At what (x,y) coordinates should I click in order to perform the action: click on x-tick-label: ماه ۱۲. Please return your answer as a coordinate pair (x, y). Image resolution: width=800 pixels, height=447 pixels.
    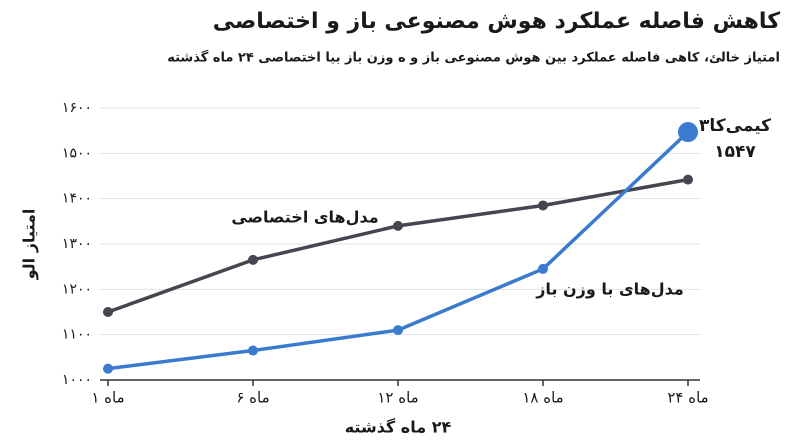
    Looking at the image, I should click on (397, 398).